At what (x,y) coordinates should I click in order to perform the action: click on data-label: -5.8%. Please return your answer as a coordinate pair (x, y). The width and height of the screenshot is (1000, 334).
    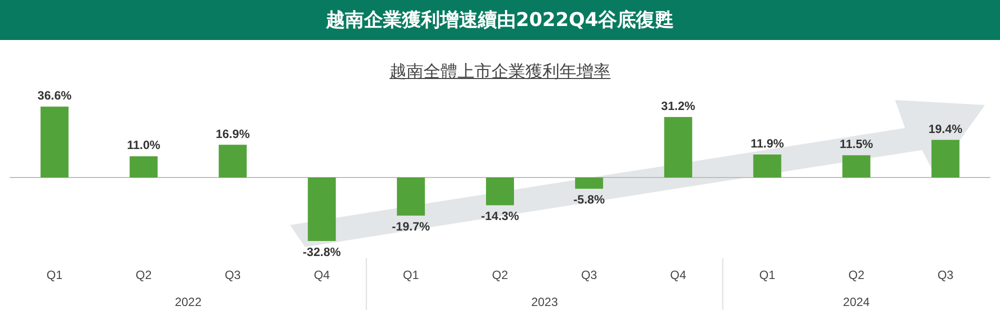
    Looking at the image, I should click on (589, 199).